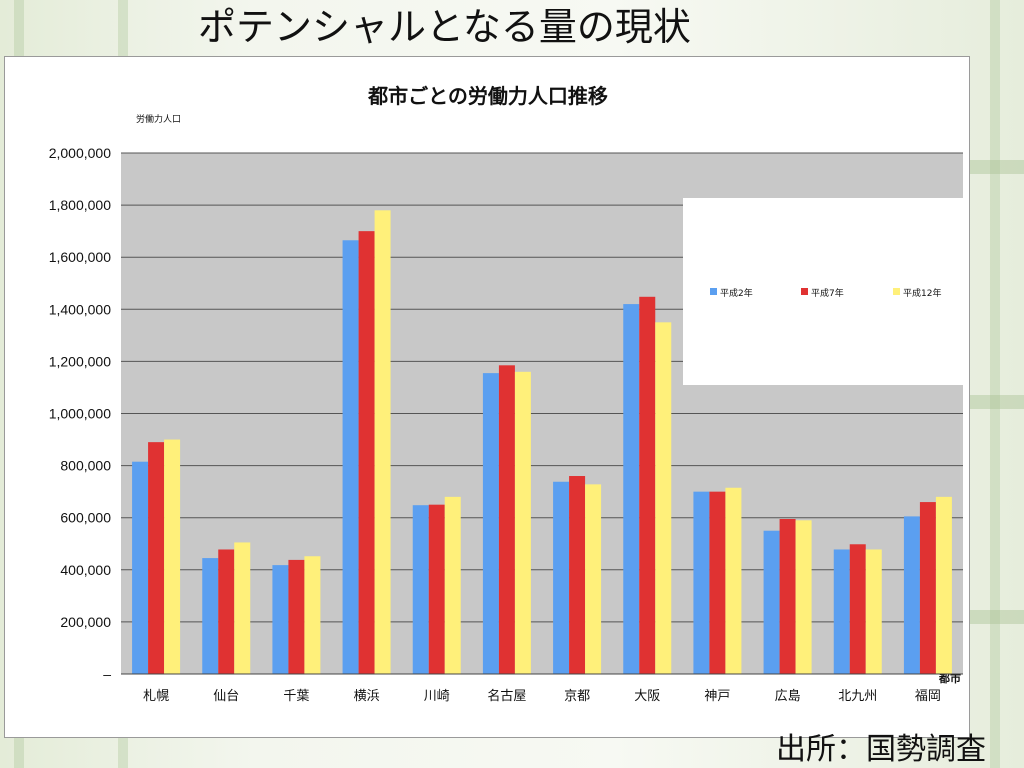 The width and height of the screenshot is (1024, 768). I want to click on x-tick-label: 福岡, so click(928, 696).